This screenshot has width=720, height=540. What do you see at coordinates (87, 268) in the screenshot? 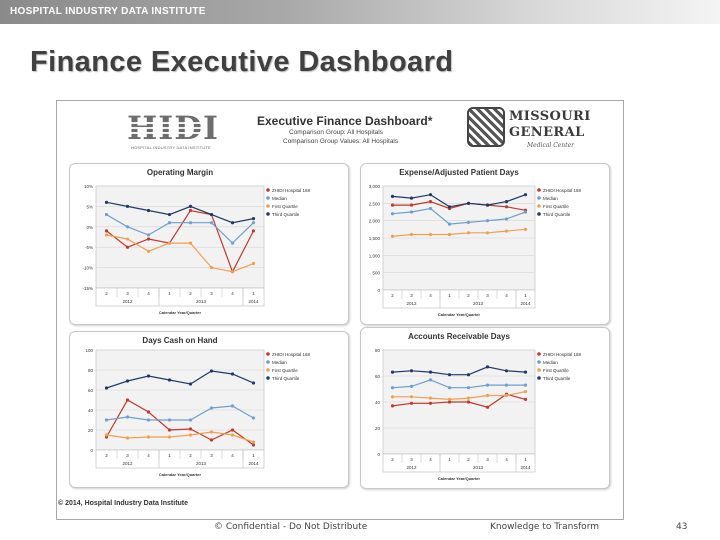
I see `y-tick-label: -10%` at bounding box center [87, 268].